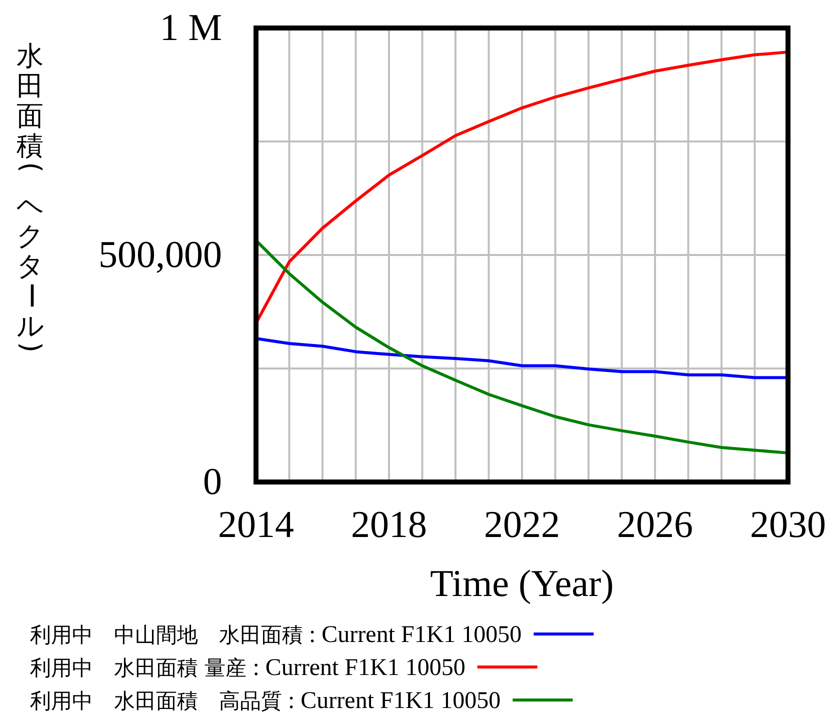 The image size is (835, 720). What do you see at coordinates (191, 28) in the screenshot?
I see `y-tick-label: 1 M` at bounding box center [191, 28].